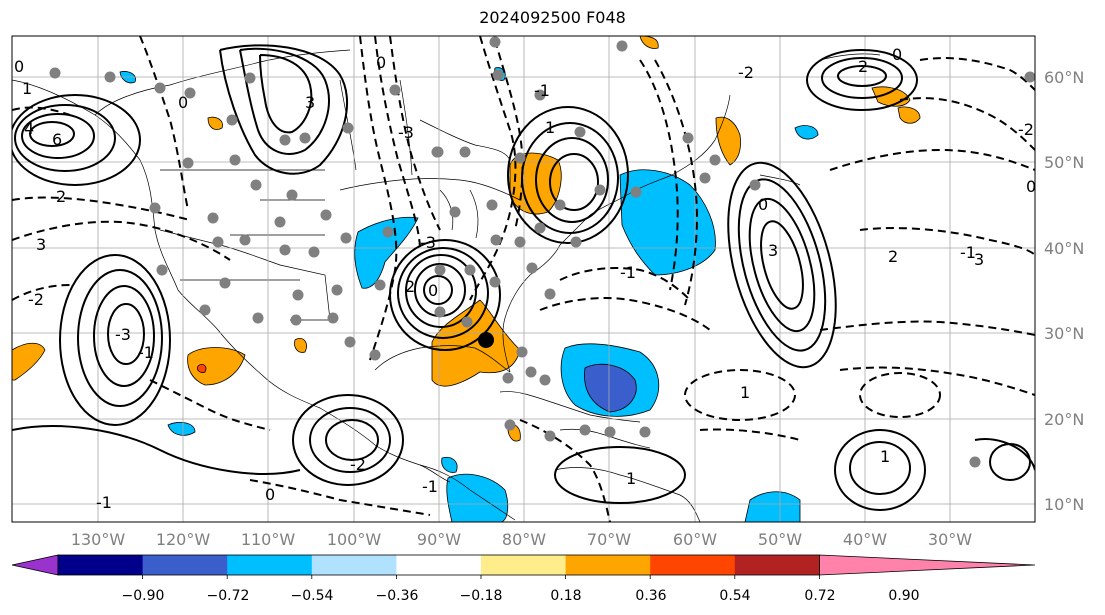 This screenshot has width=1105, height=615. I want to click on lon-label: 60°W, so click(695, 537).